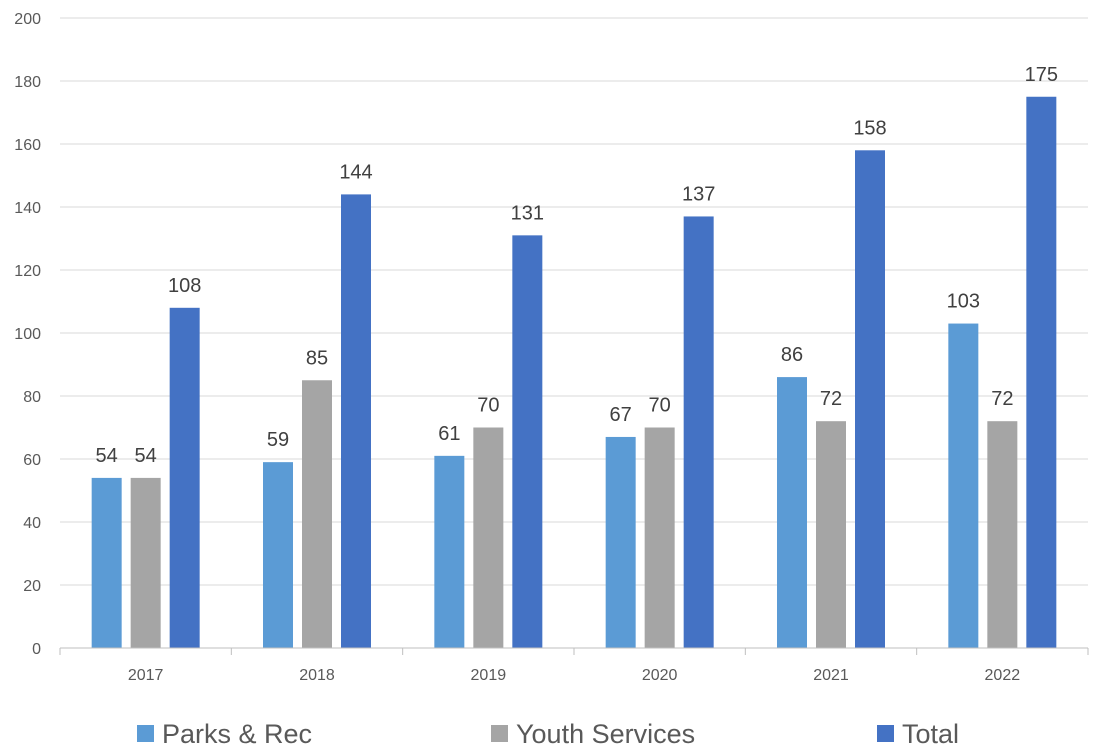  I want to click on y-tick-label: 60, so click(32, 460).